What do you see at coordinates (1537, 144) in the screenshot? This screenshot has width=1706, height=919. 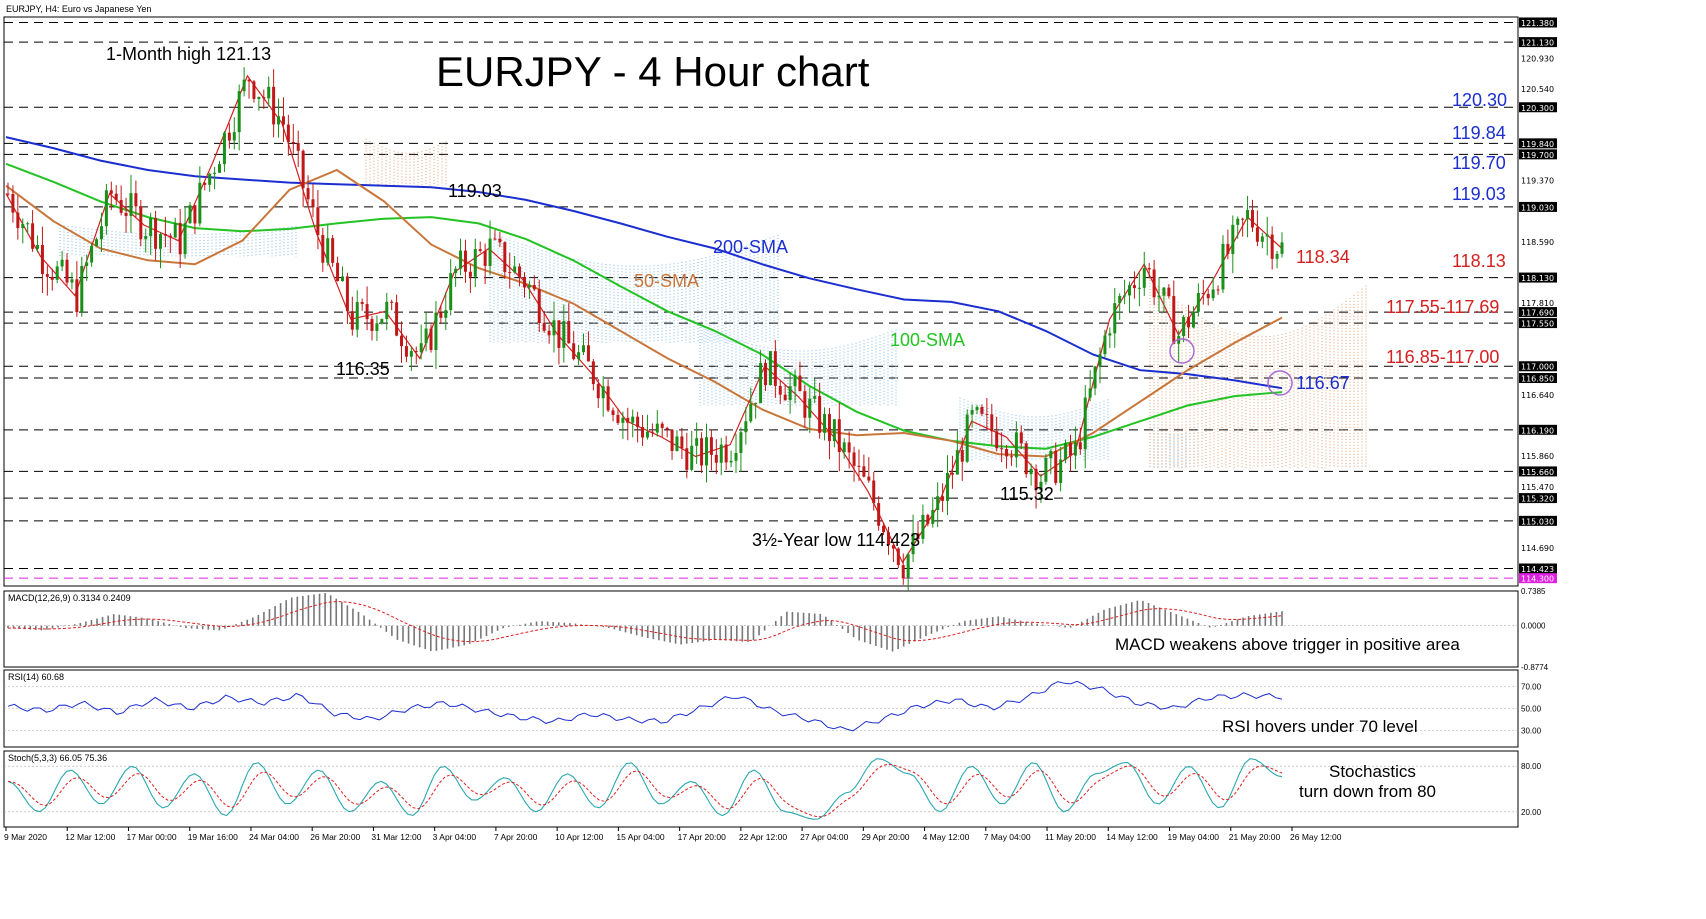 I see `y-tick-label: 119.840` at bounding box center [1537, 144].